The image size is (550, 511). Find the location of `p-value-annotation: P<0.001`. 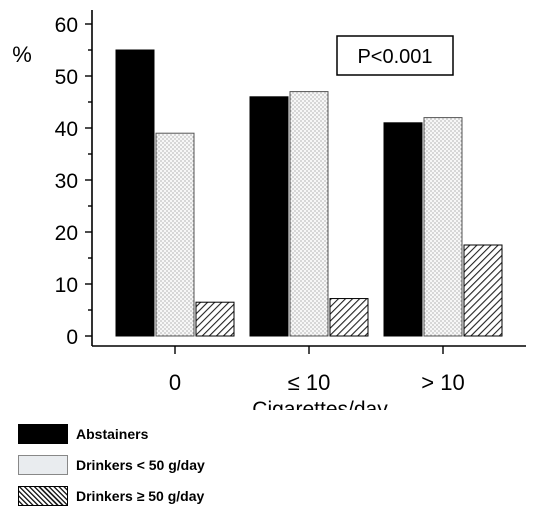

p-value-annotation: P<0.001 is located at coordinates (394, 57).